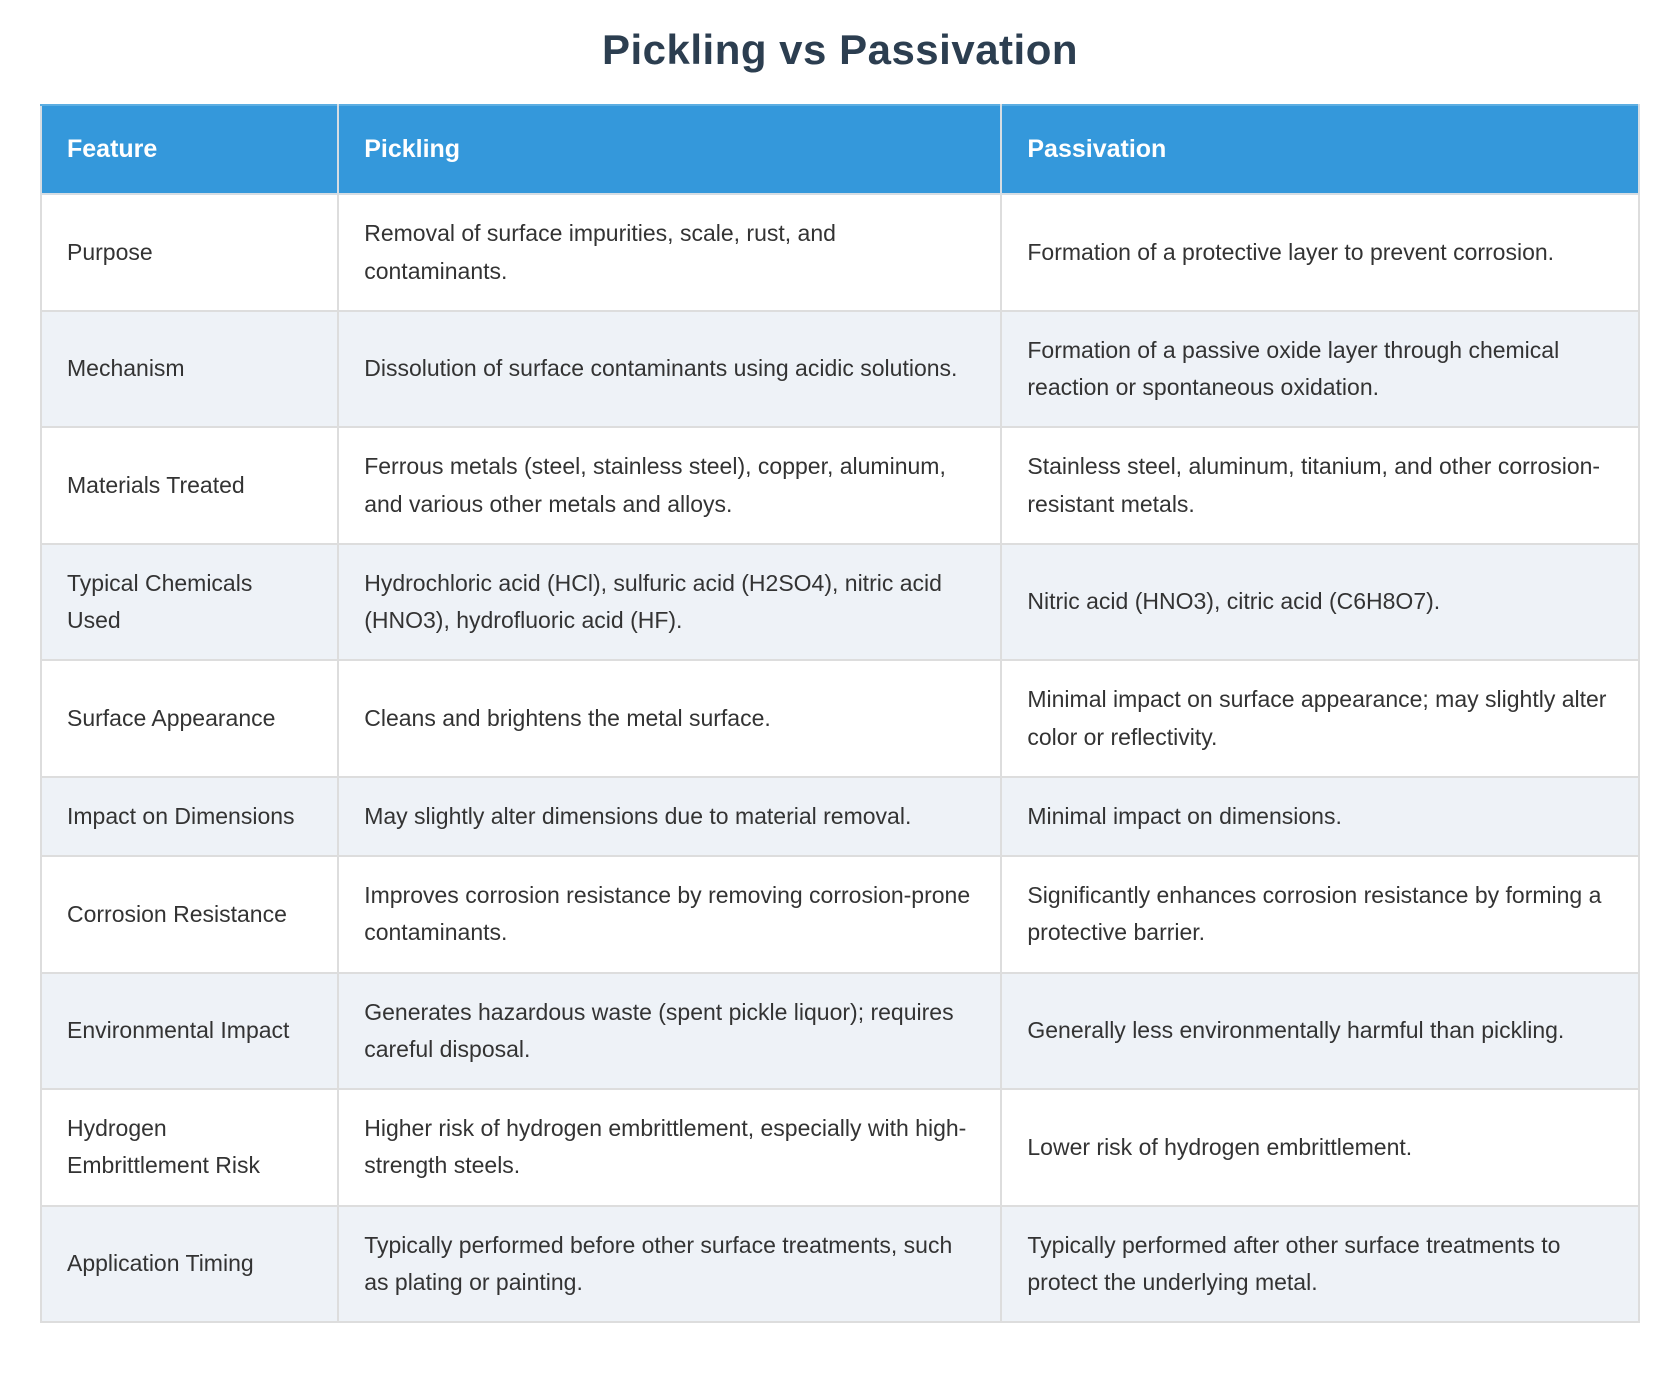 The image size is (1680, 1382). I want to click on feature-cell: Environmental Impact, so click(189, 1031).